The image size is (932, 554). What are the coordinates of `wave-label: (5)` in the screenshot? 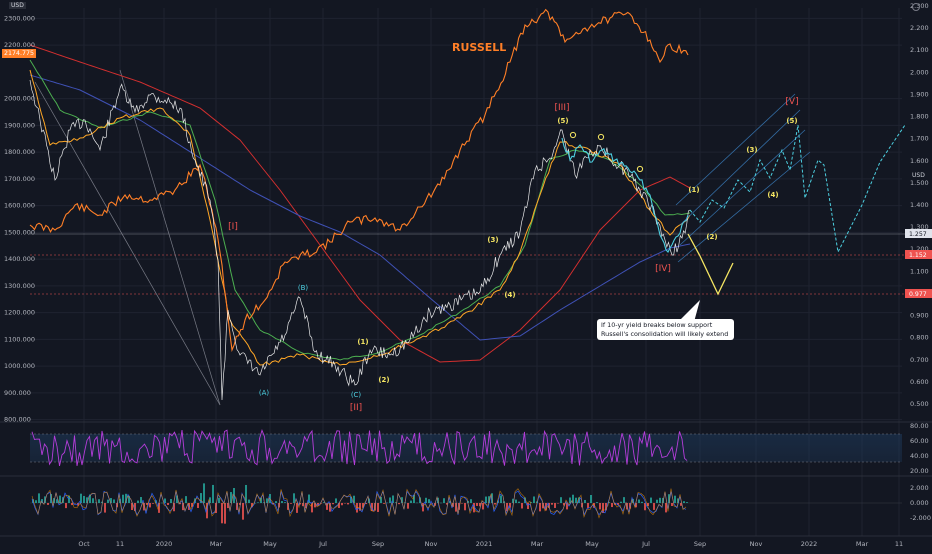 It's located at (791, 121).